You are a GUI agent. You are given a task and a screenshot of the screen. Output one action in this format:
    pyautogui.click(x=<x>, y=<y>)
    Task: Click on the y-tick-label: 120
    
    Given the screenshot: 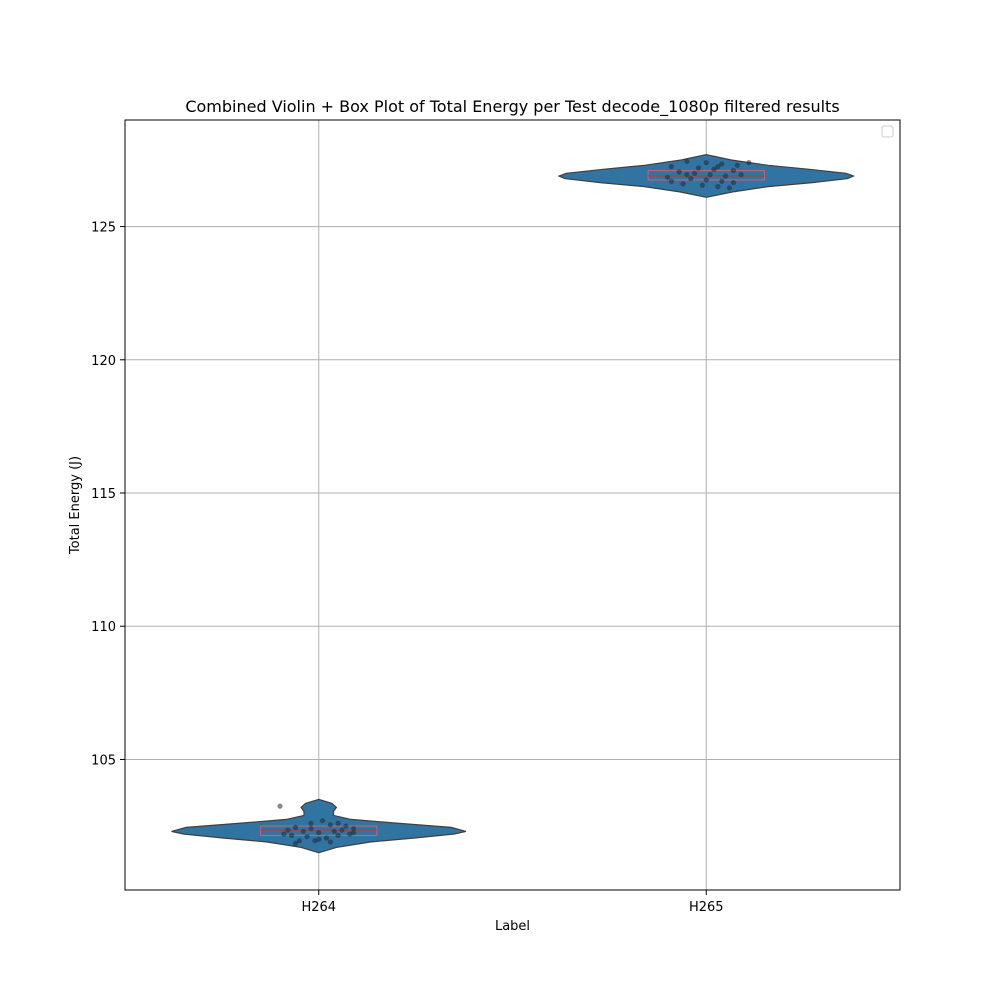 What is the action you would take?
    pyautogui.click(x=103, y=361)
    